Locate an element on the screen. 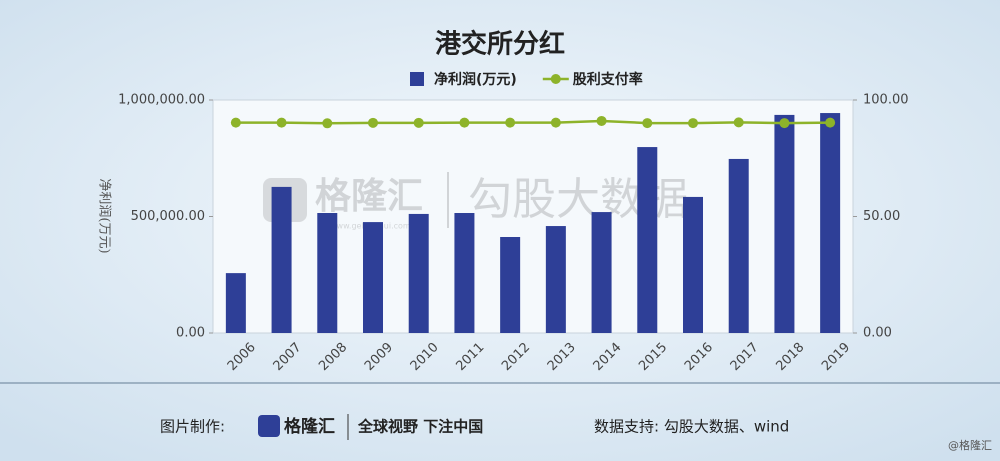  line is located at coordinates (533, 122).